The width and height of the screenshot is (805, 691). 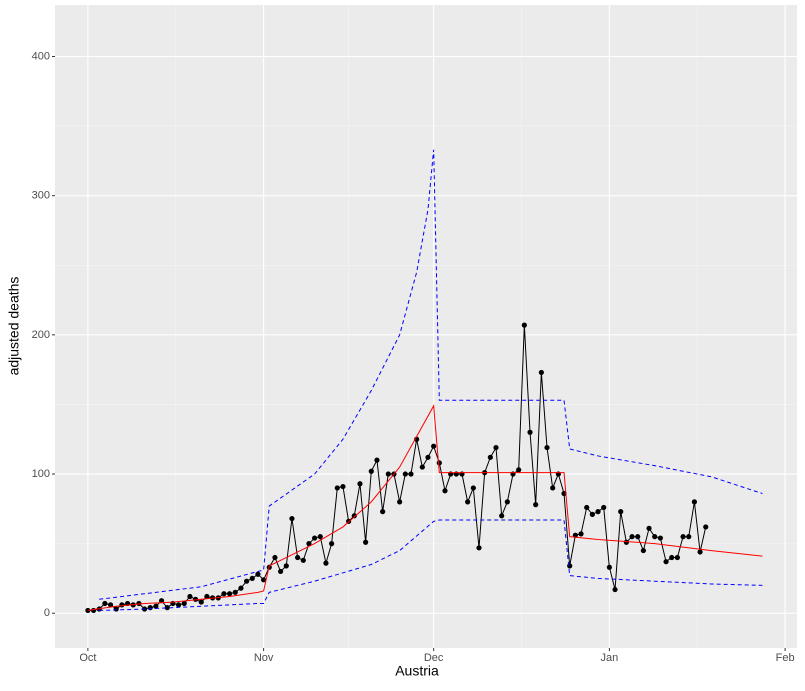 What do you see at coordinates (264, 658) in the screenshot?
I see `x-tick-label: Nov` at bounding box center [264, 658].